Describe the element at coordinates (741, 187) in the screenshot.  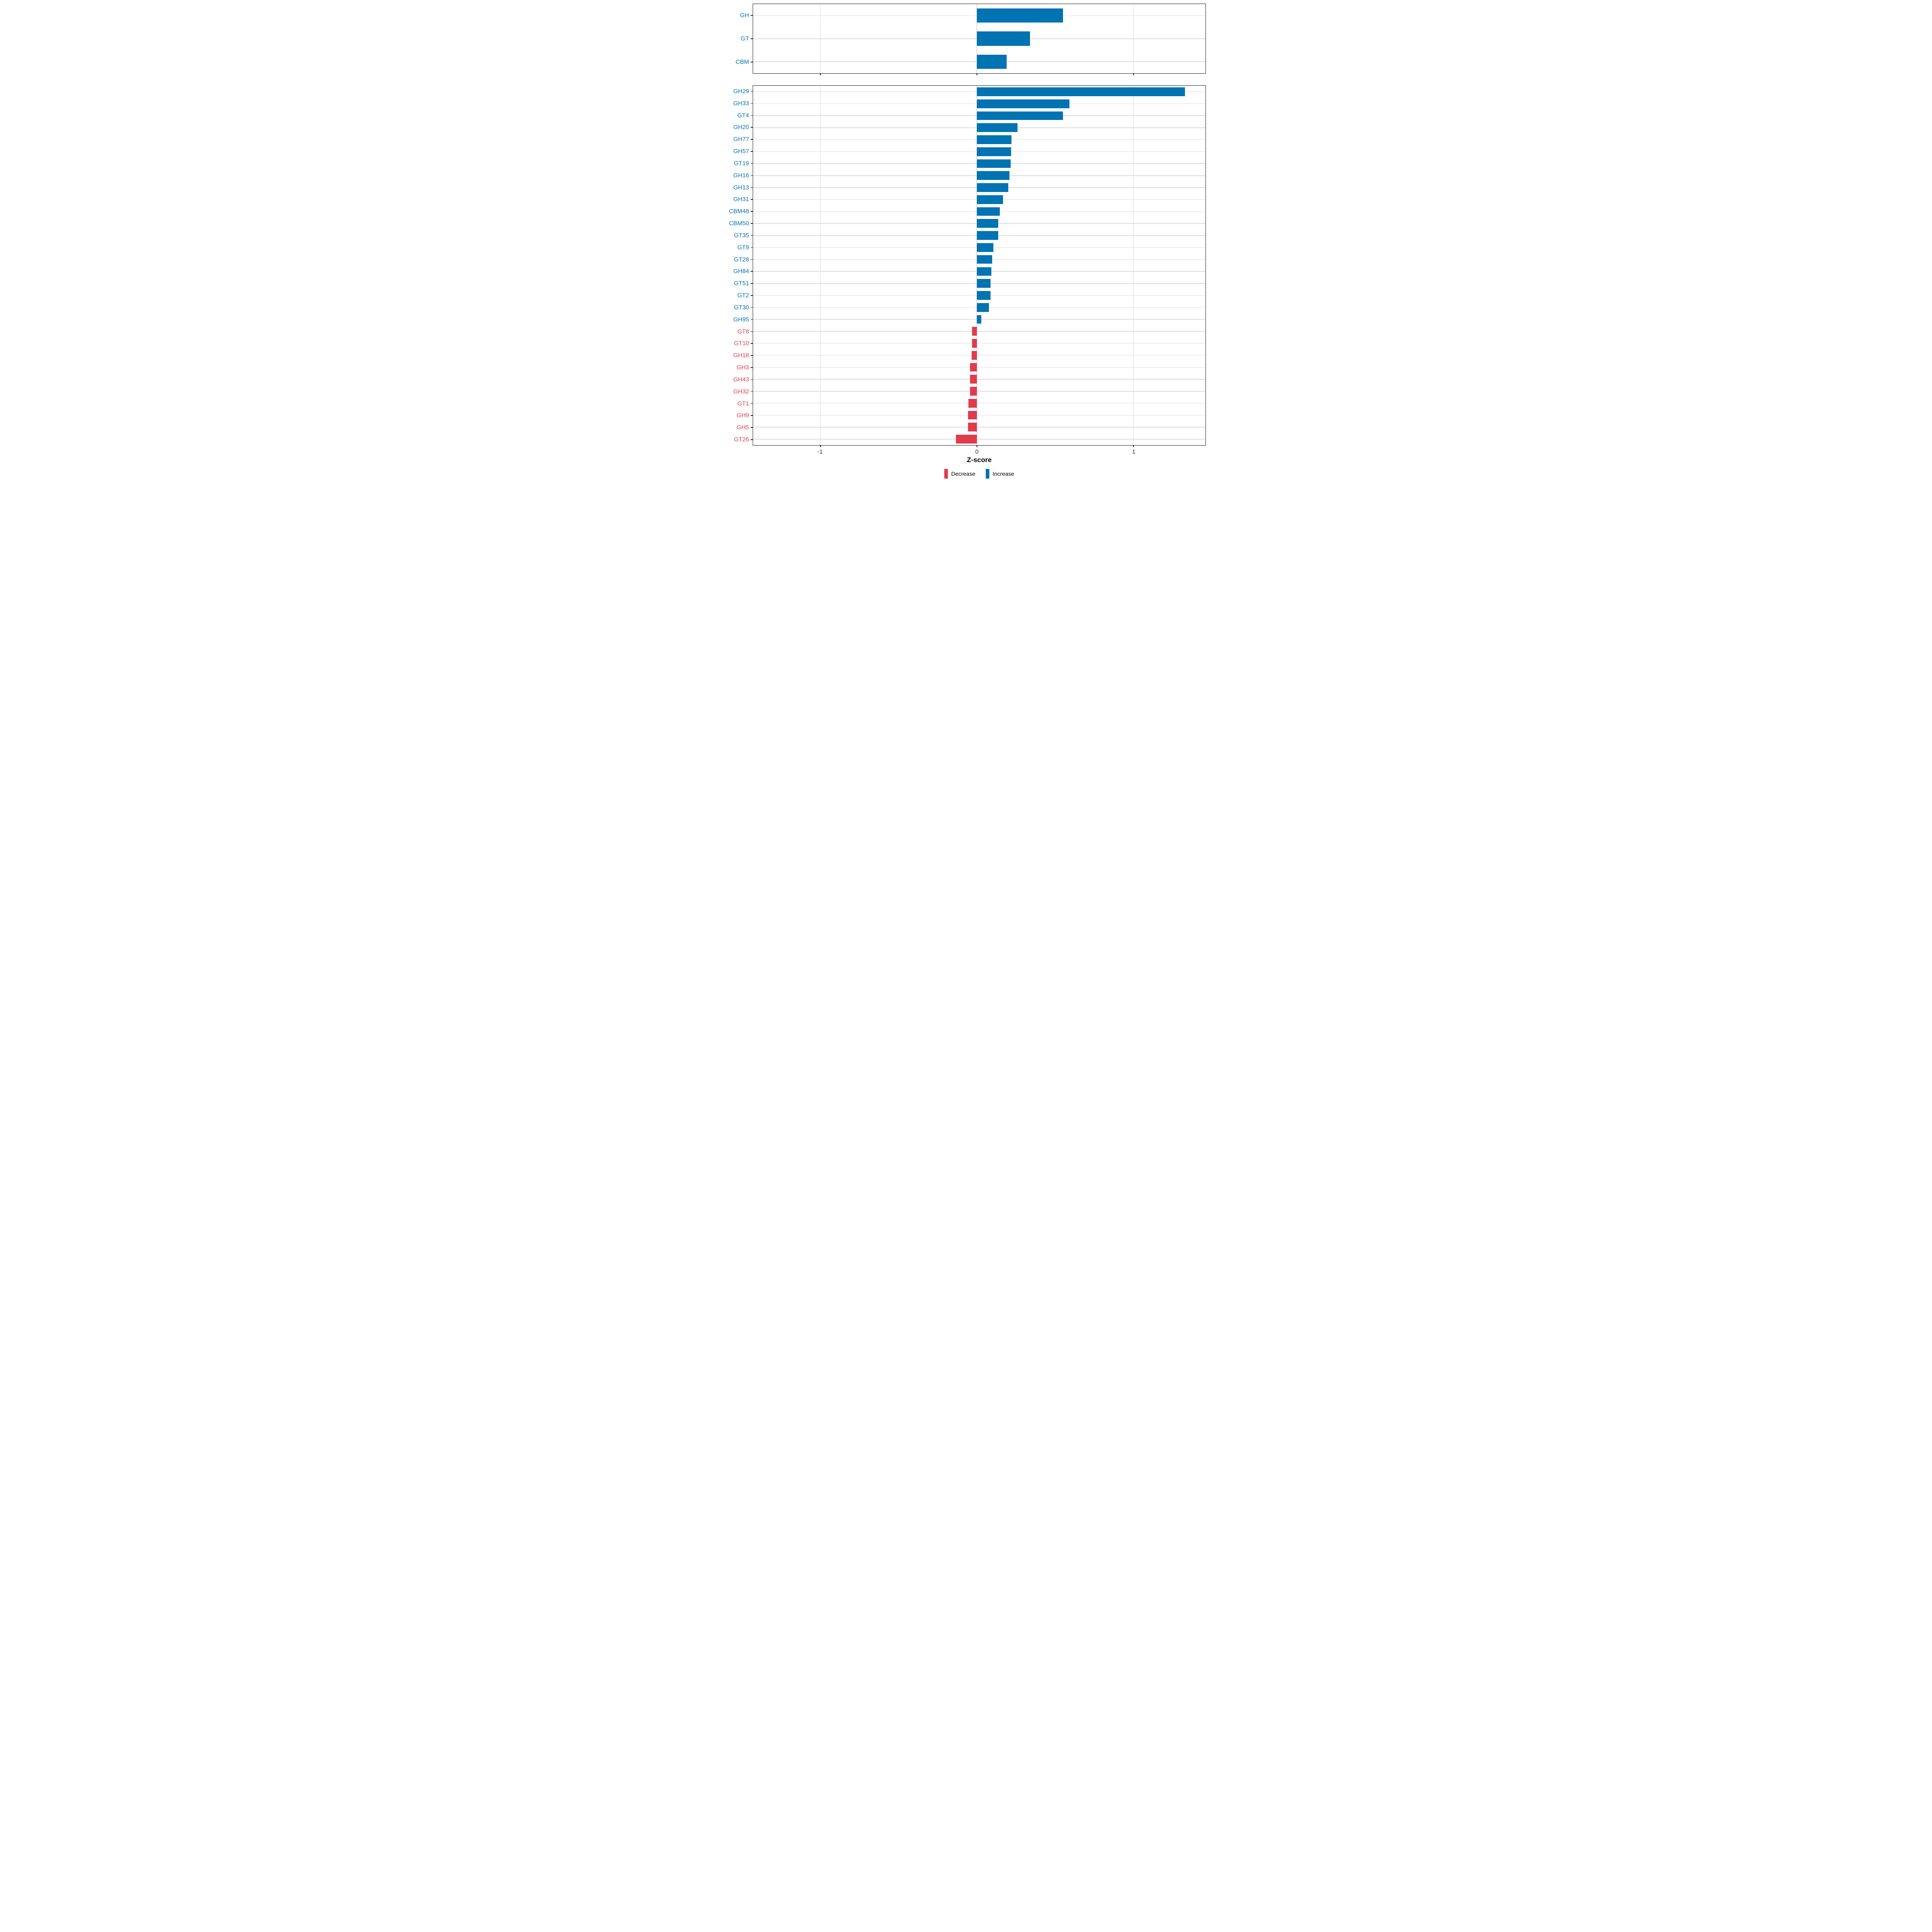
I see `y-label-GH13: GH13` at that location.